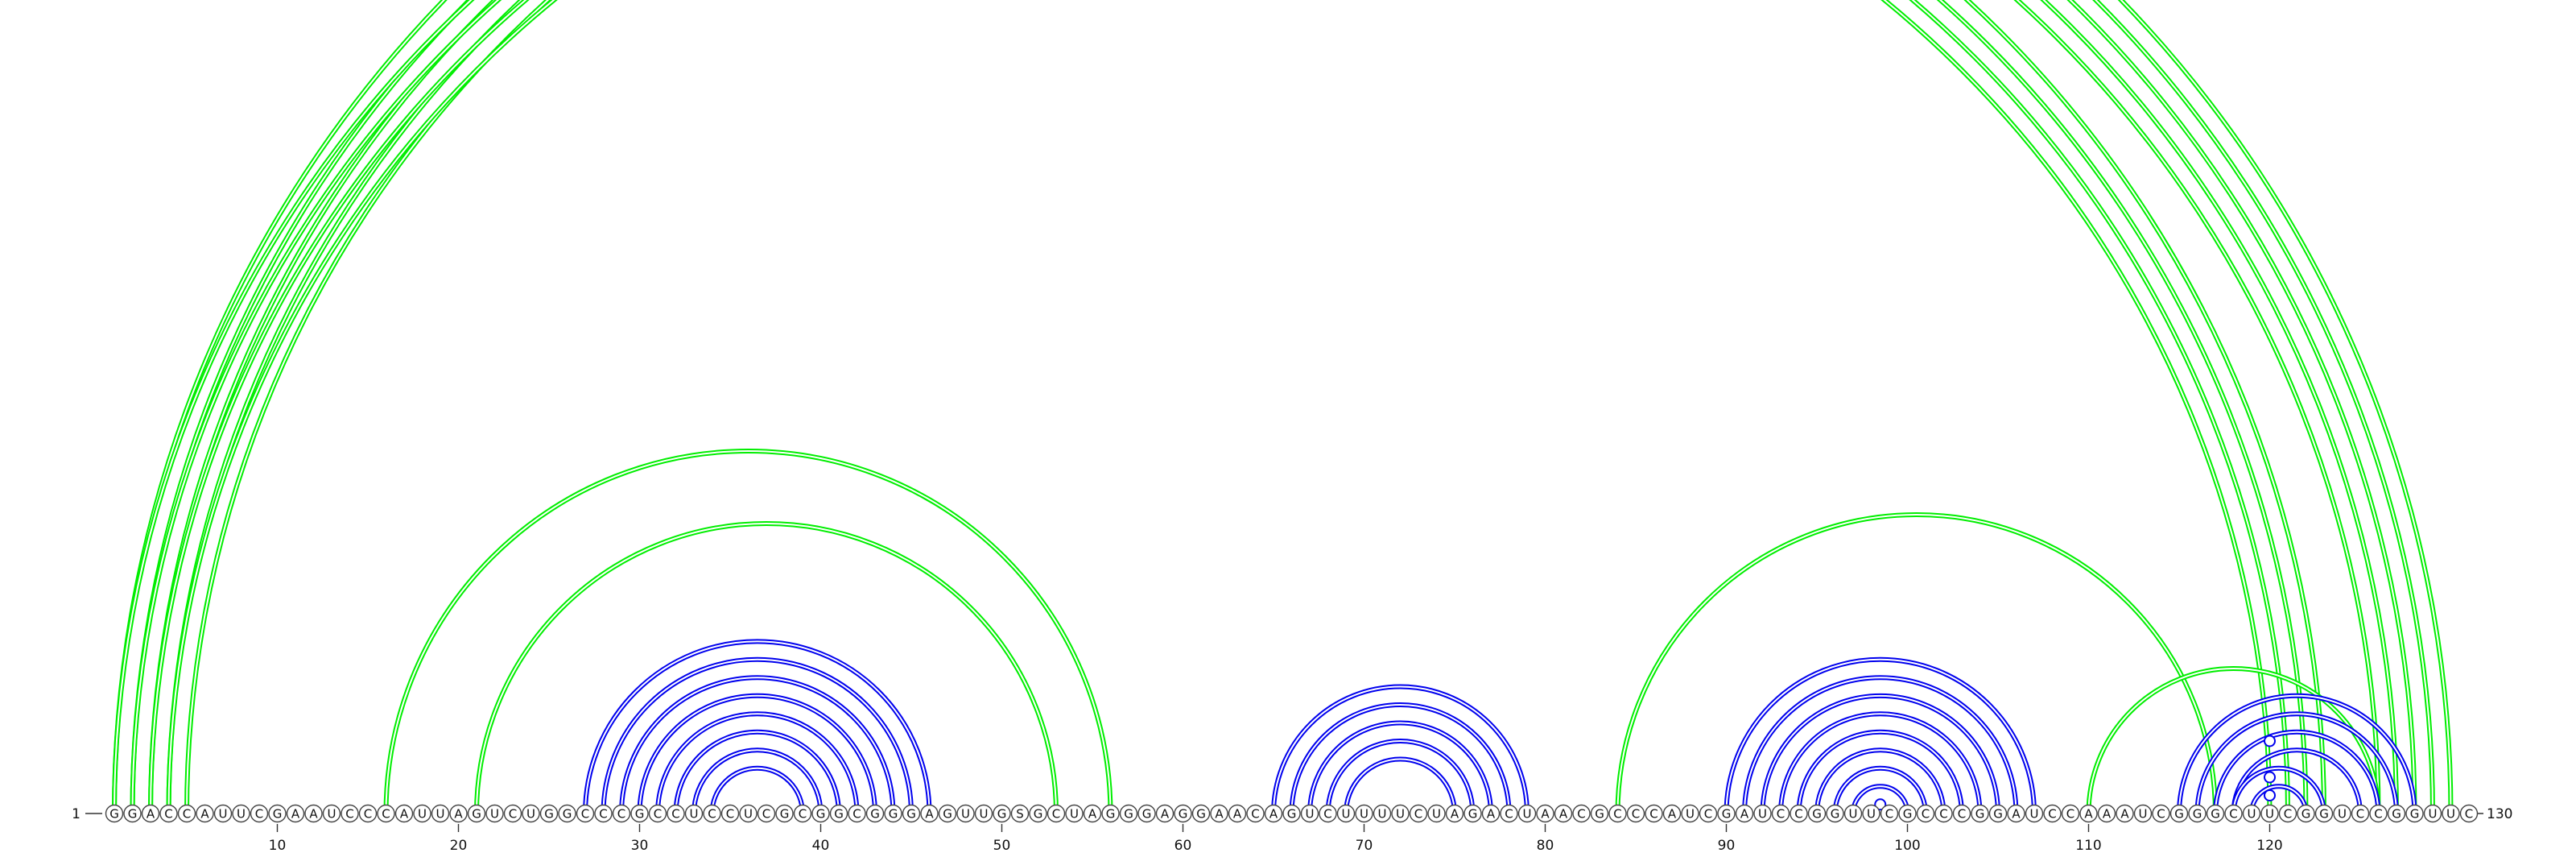 The image size is (2576, 857). What do you see at coordinates (114, 813) in the screenshot?
I see `nucleotide-1: G` at bounding box center [114, 813].